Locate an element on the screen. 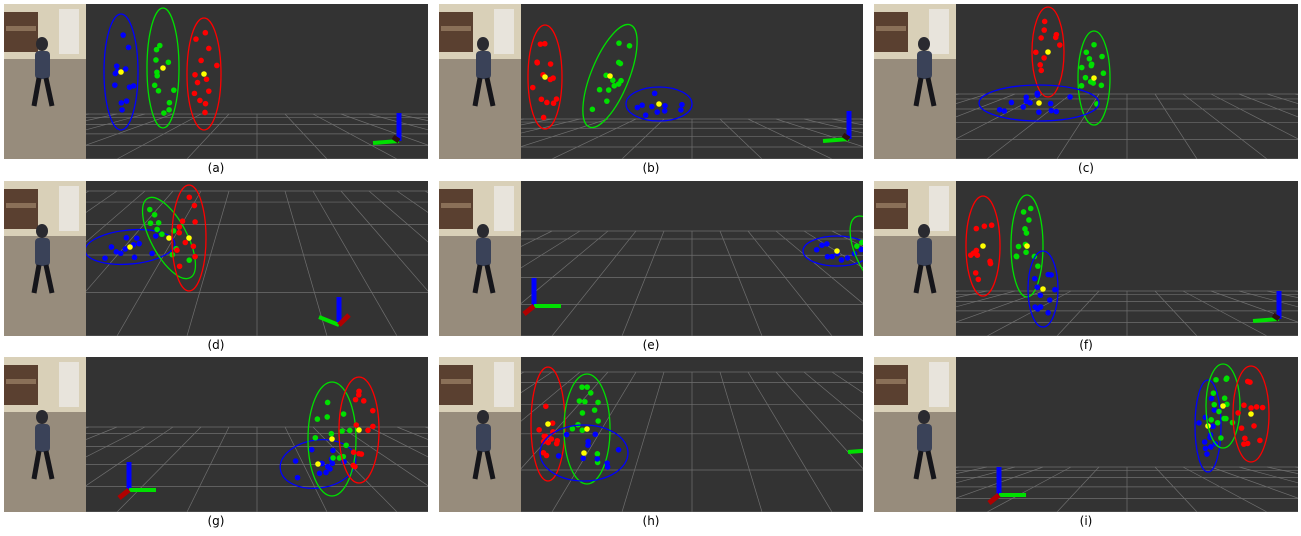 This screenshot has width=1301, height=536. figure-panel: (f) is located at coordinates (1086, 268).